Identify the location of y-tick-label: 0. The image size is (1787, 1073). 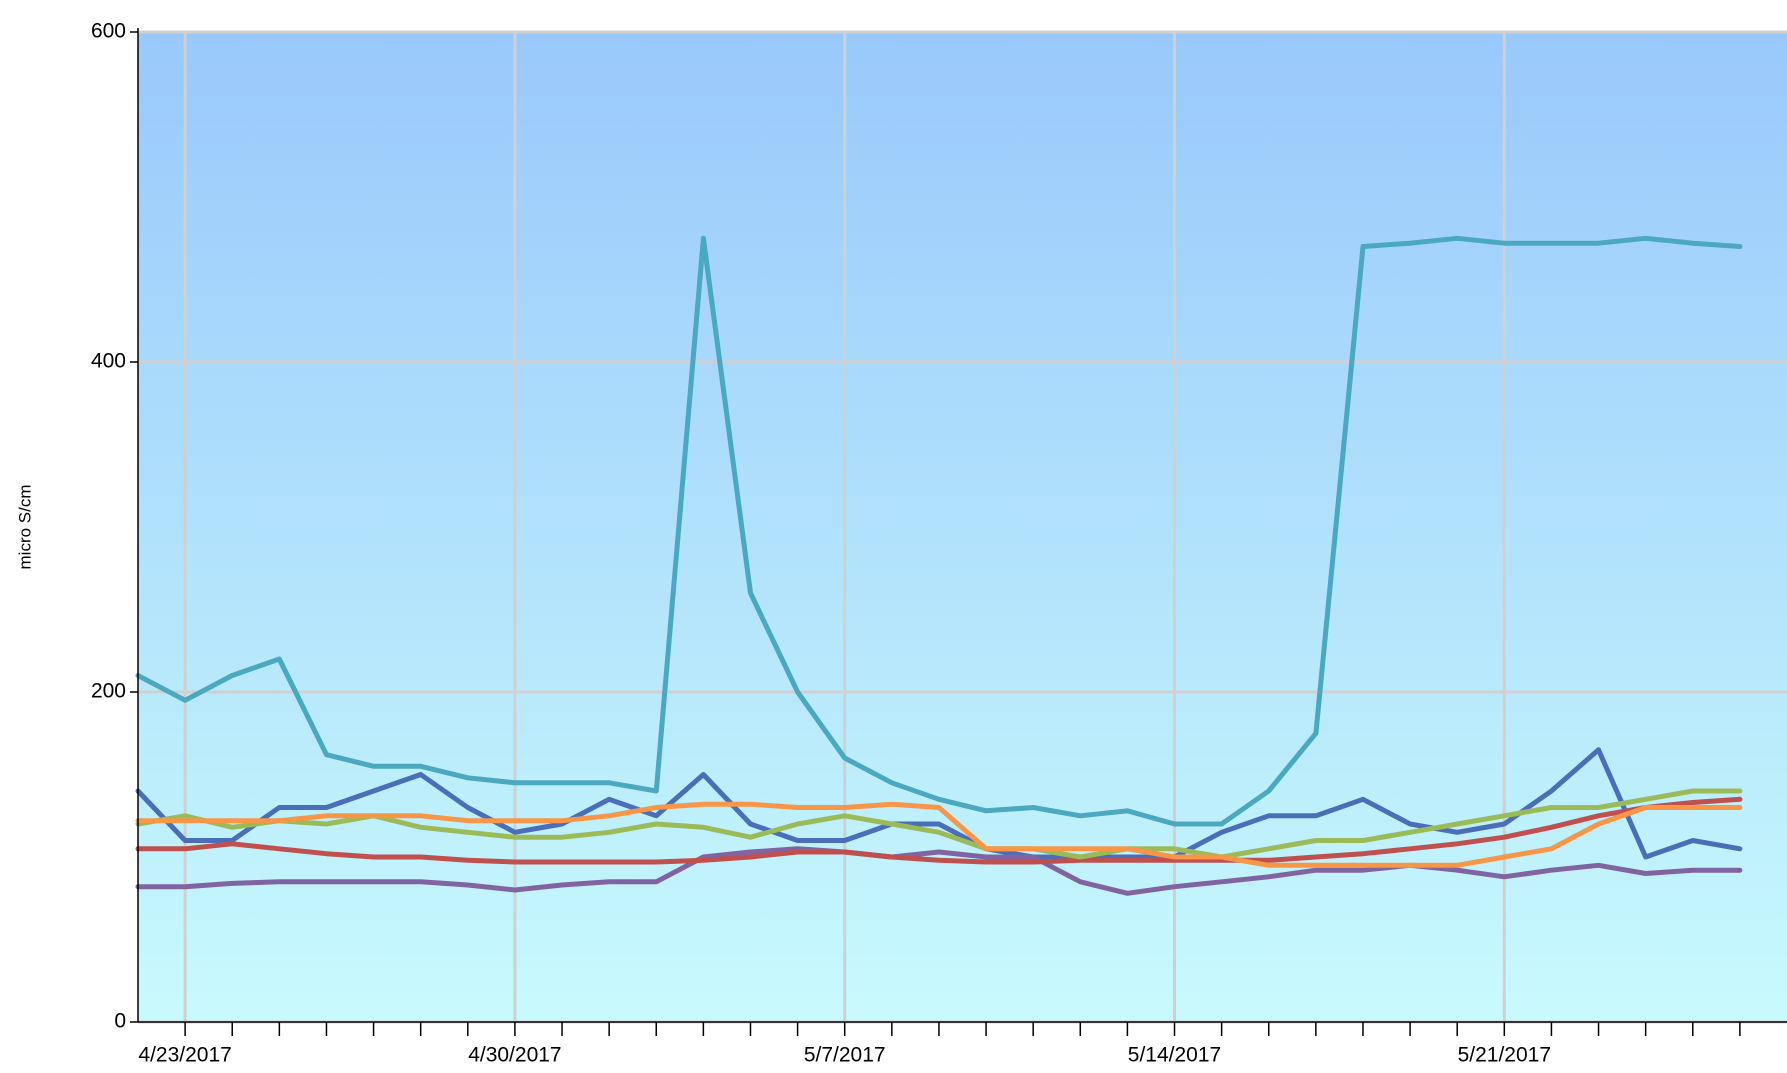
(120, 1021).